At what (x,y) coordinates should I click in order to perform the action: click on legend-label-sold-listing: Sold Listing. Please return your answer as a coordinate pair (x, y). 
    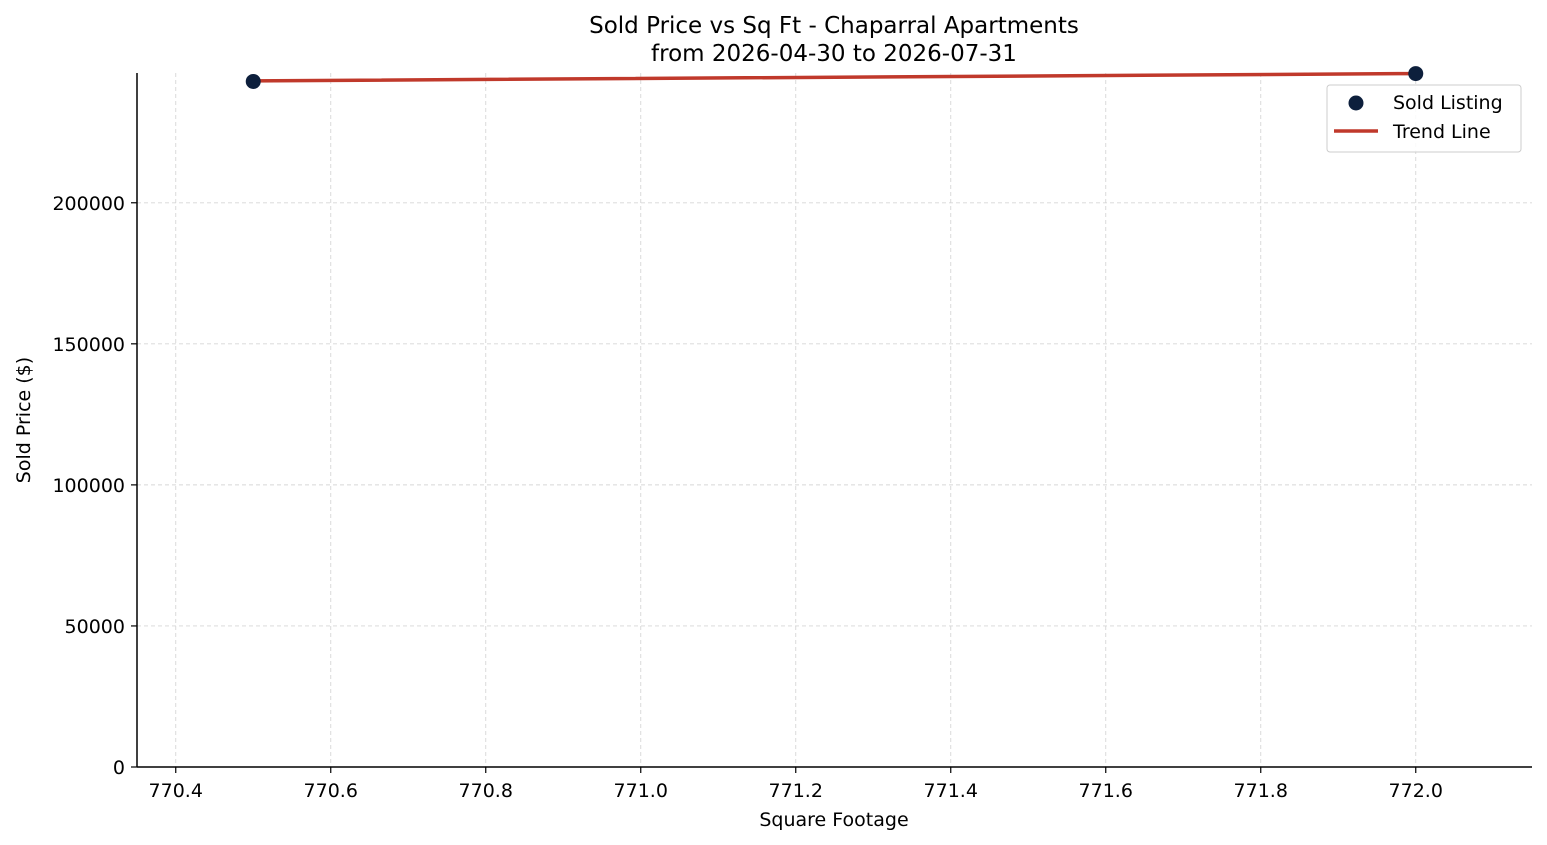
    Looking at the image, I should click on (1448, 103).